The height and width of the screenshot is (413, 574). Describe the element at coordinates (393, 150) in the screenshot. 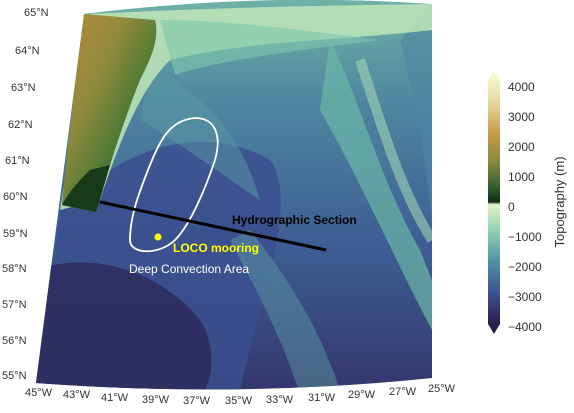

I see `ridge-crest` at that location.